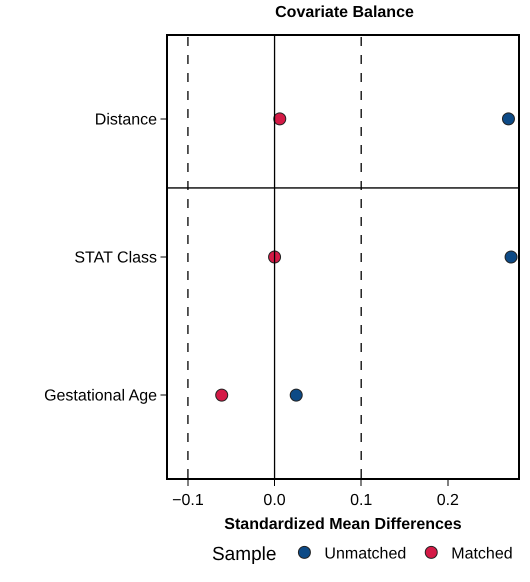 This screenshot has height=582, width=530. I want to click on x-tick-label: 0.2, so click(448, 500).